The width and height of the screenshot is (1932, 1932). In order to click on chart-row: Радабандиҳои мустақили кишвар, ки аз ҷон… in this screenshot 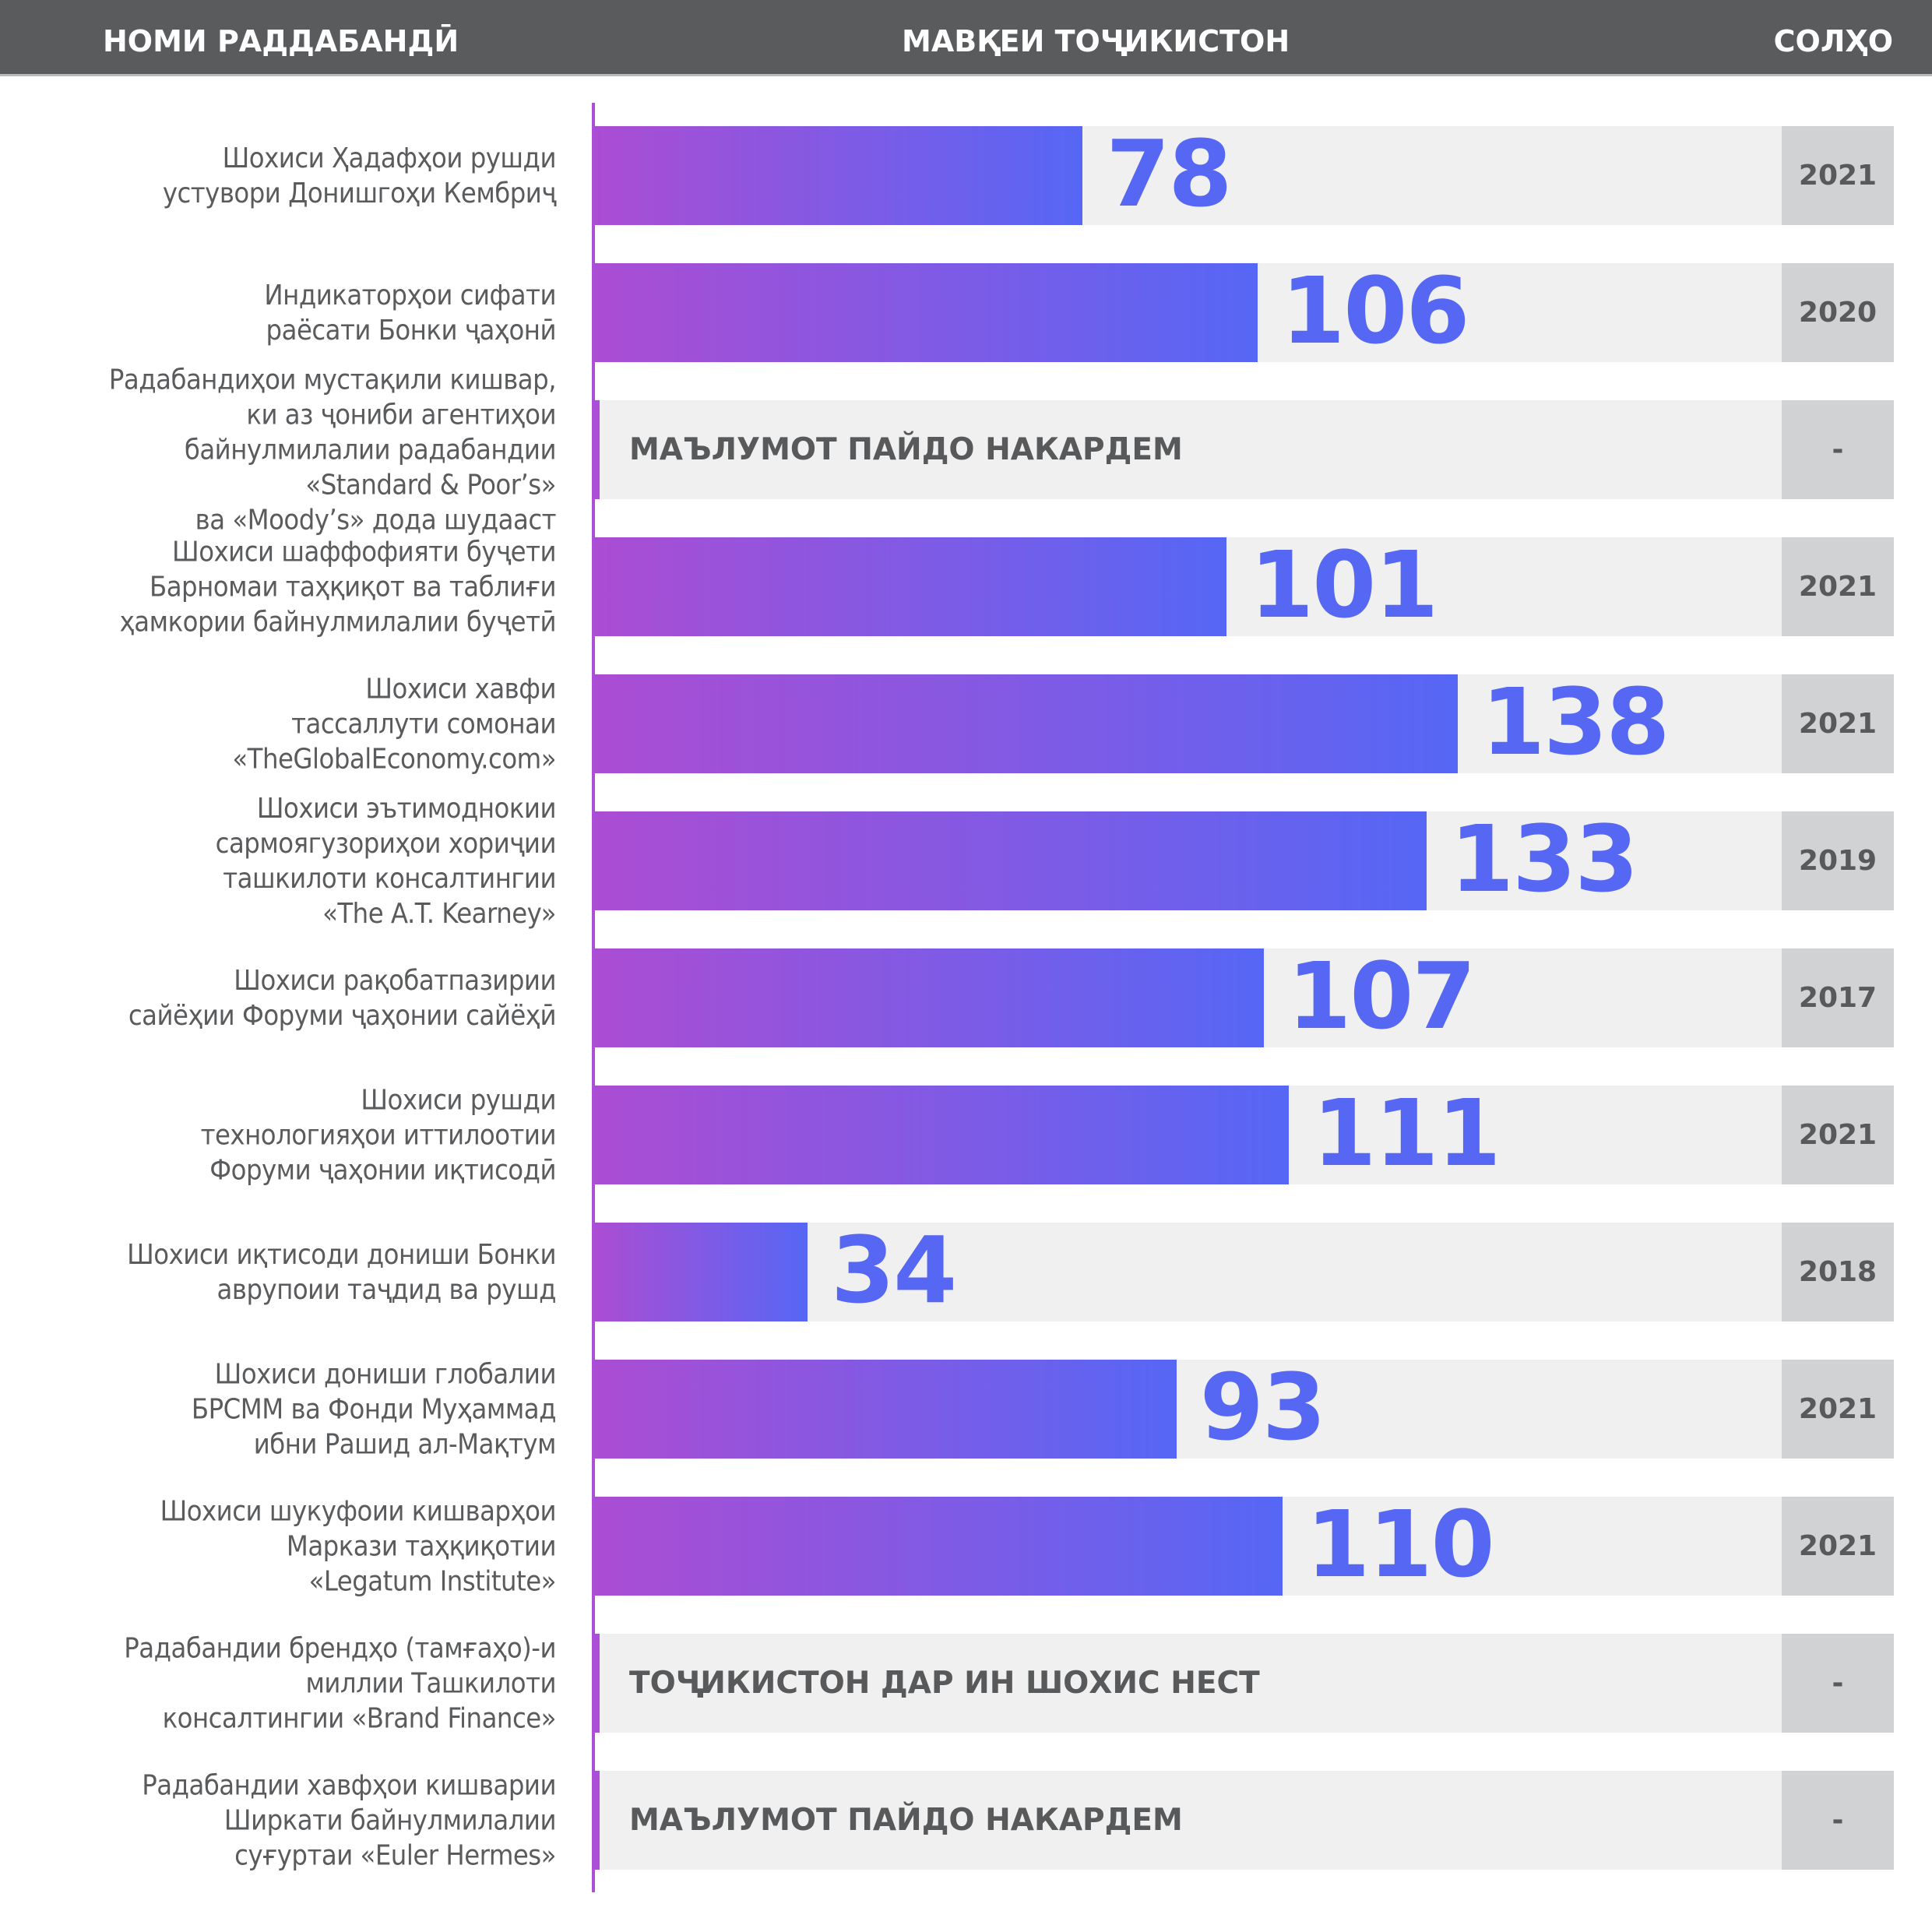, I will do `click(966, 450)`.